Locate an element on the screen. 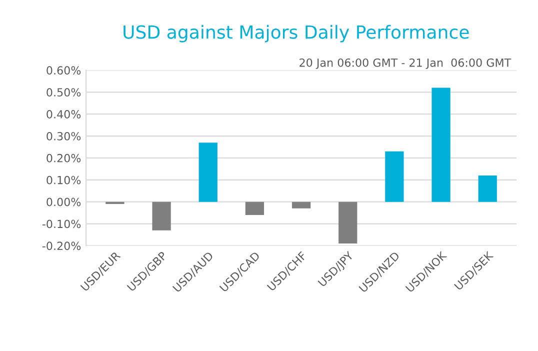 The width and height of the screenshot is (538, 351). y-tick-label: -0.10% is located at coordinates (61, 224).